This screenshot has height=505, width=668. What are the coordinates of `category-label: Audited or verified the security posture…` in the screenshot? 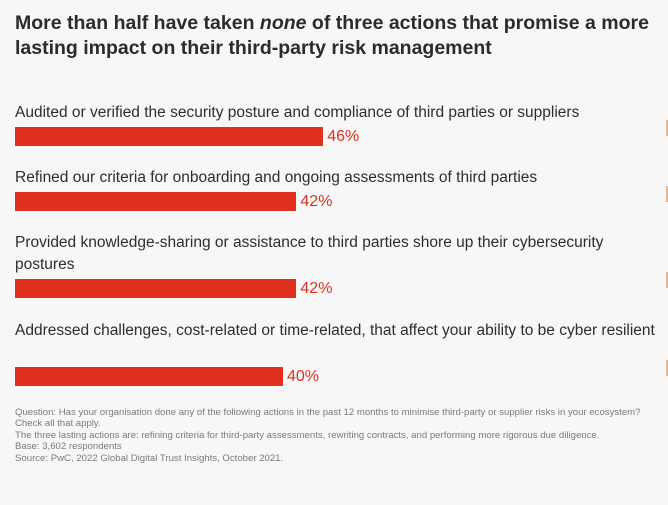 It's located at (297, 112).